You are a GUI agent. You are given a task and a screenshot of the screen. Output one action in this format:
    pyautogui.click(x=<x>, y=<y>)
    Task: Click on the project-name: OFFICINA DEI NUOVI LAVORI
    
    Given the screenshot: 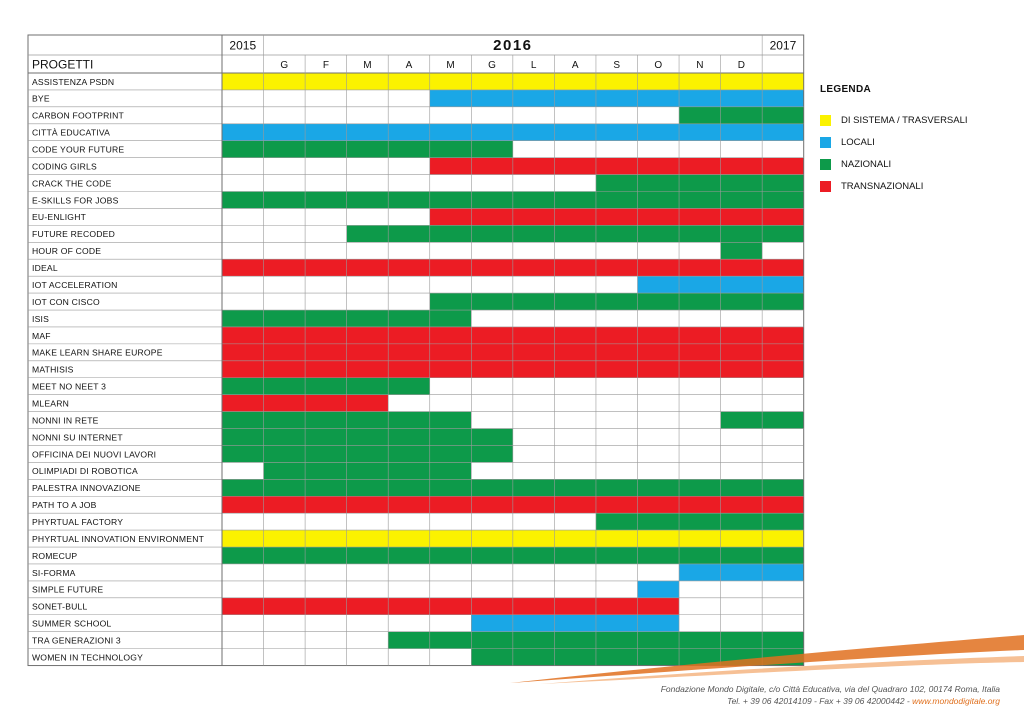 What is the action you would take?
    pyautogui.click(x=94, y=454)
    